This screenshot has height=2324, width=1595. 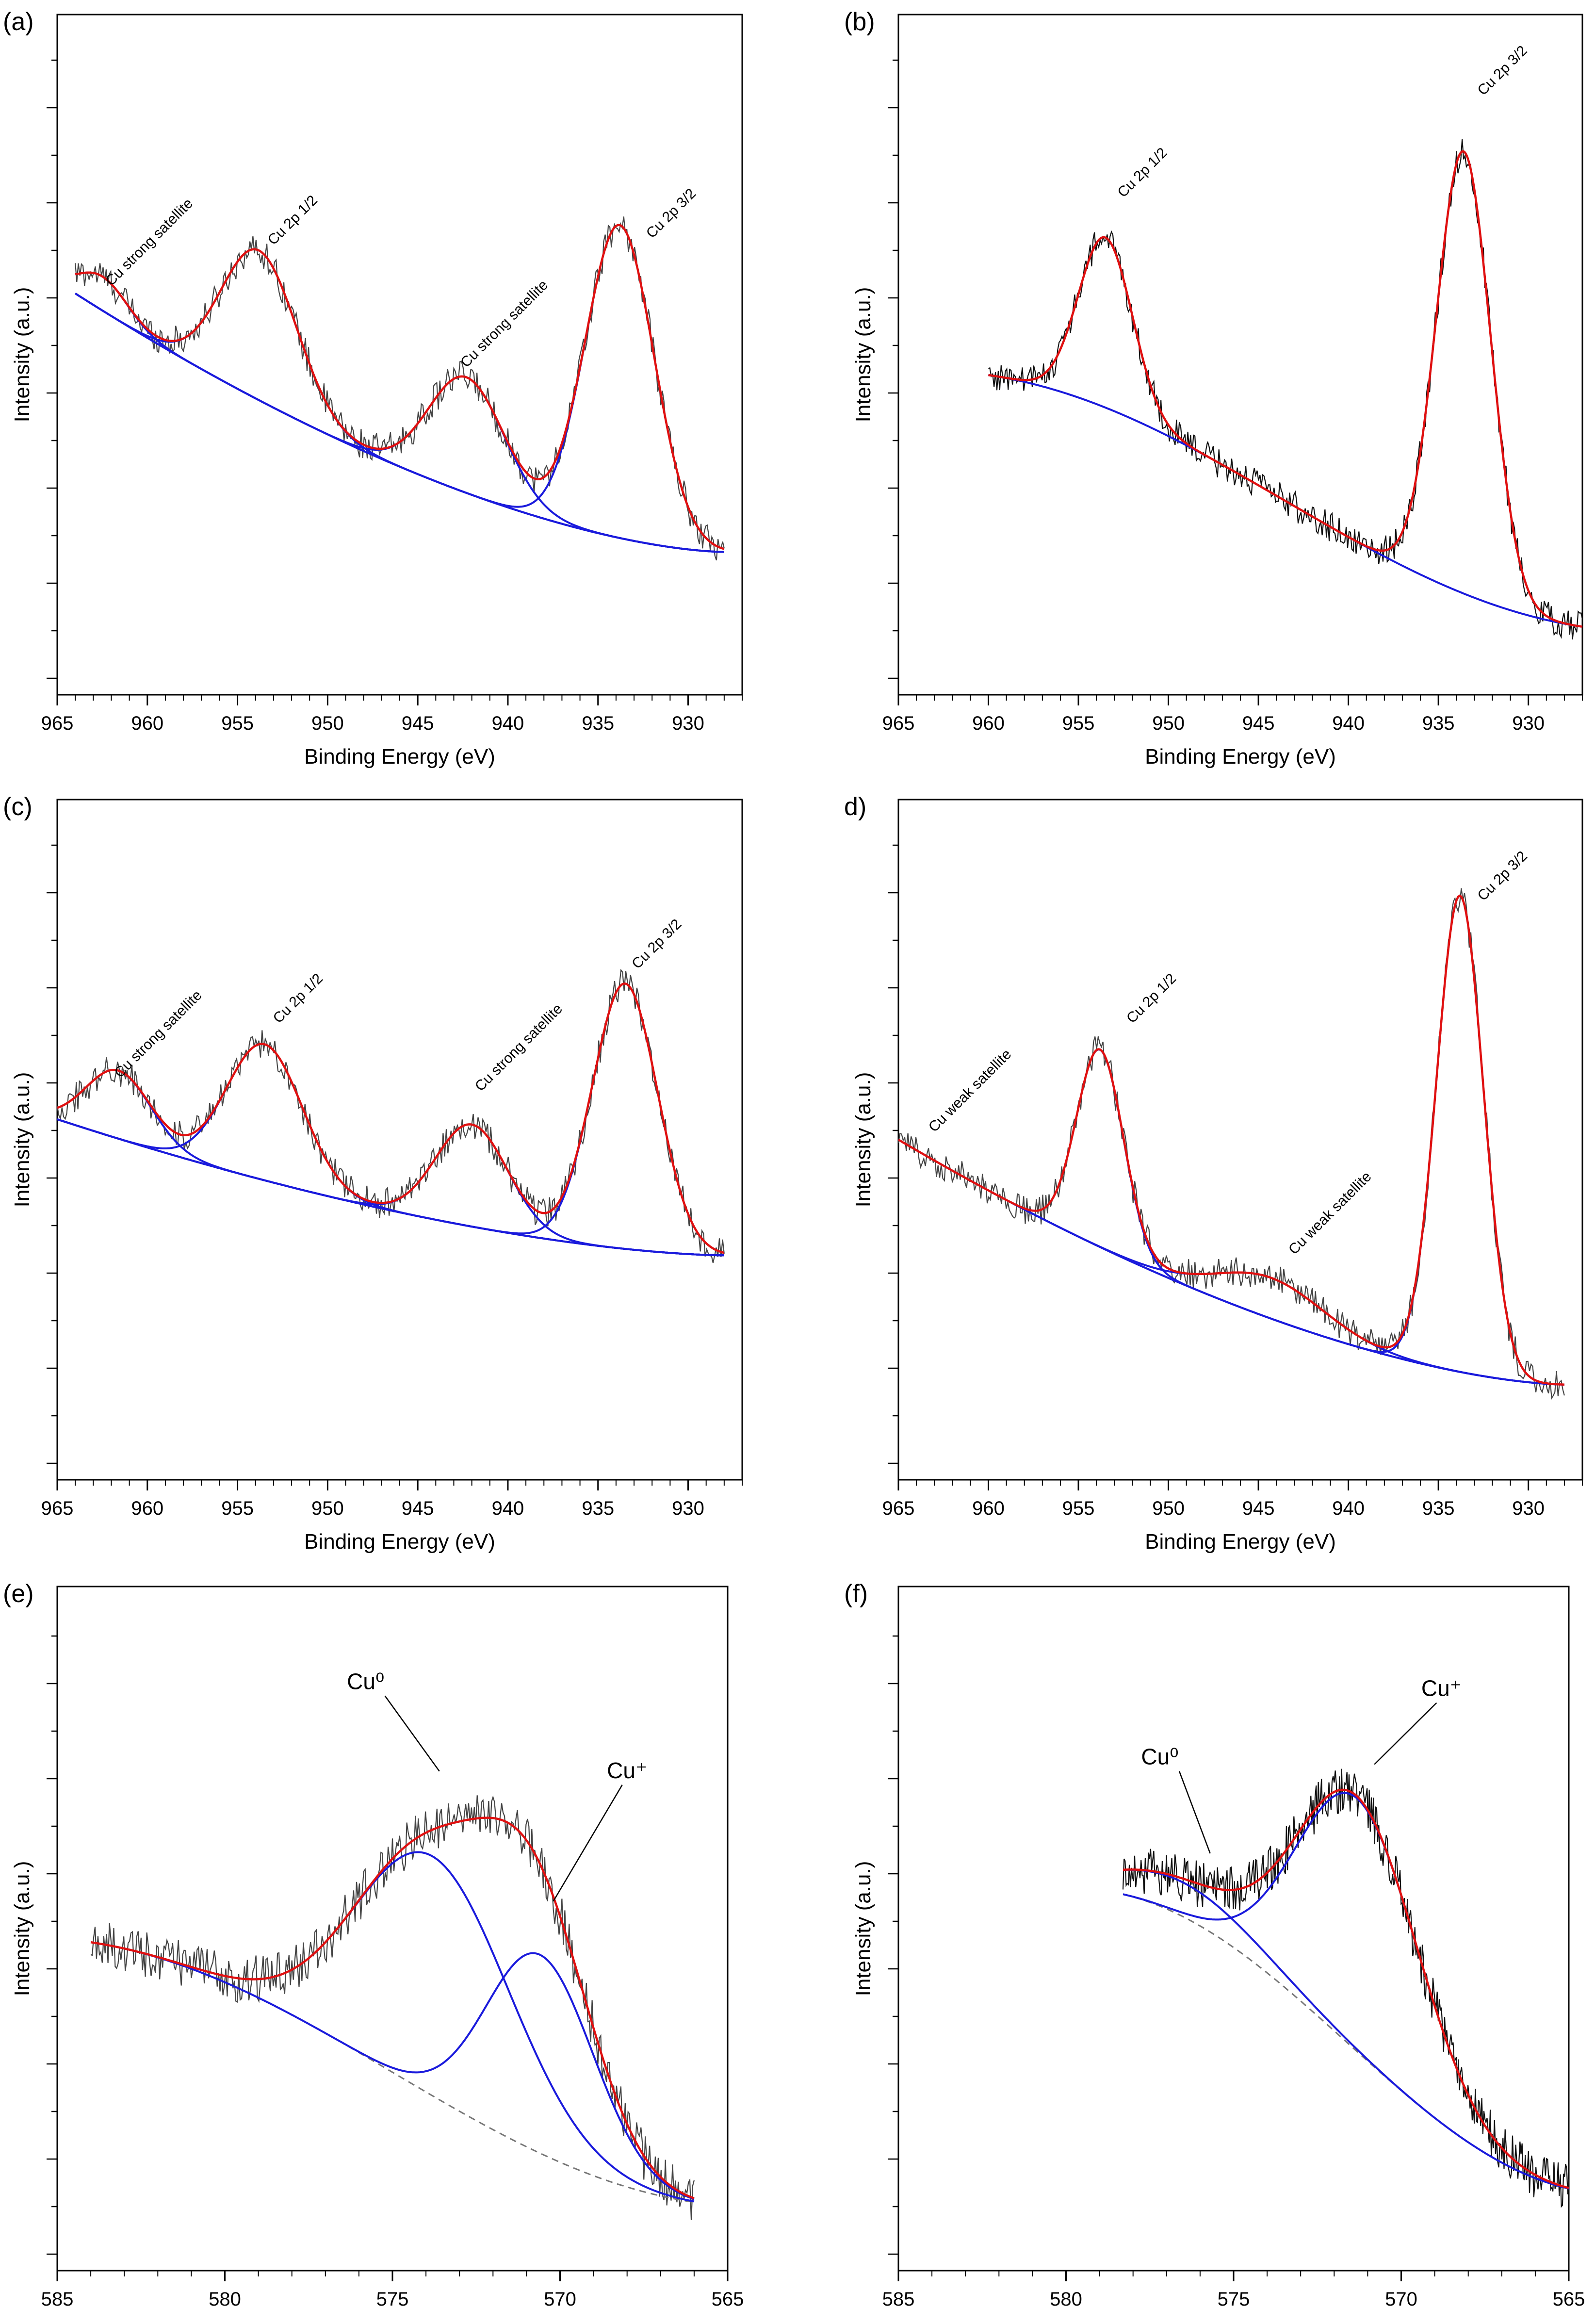 I want to click on panel-label: d), so click(x=855, y=807).